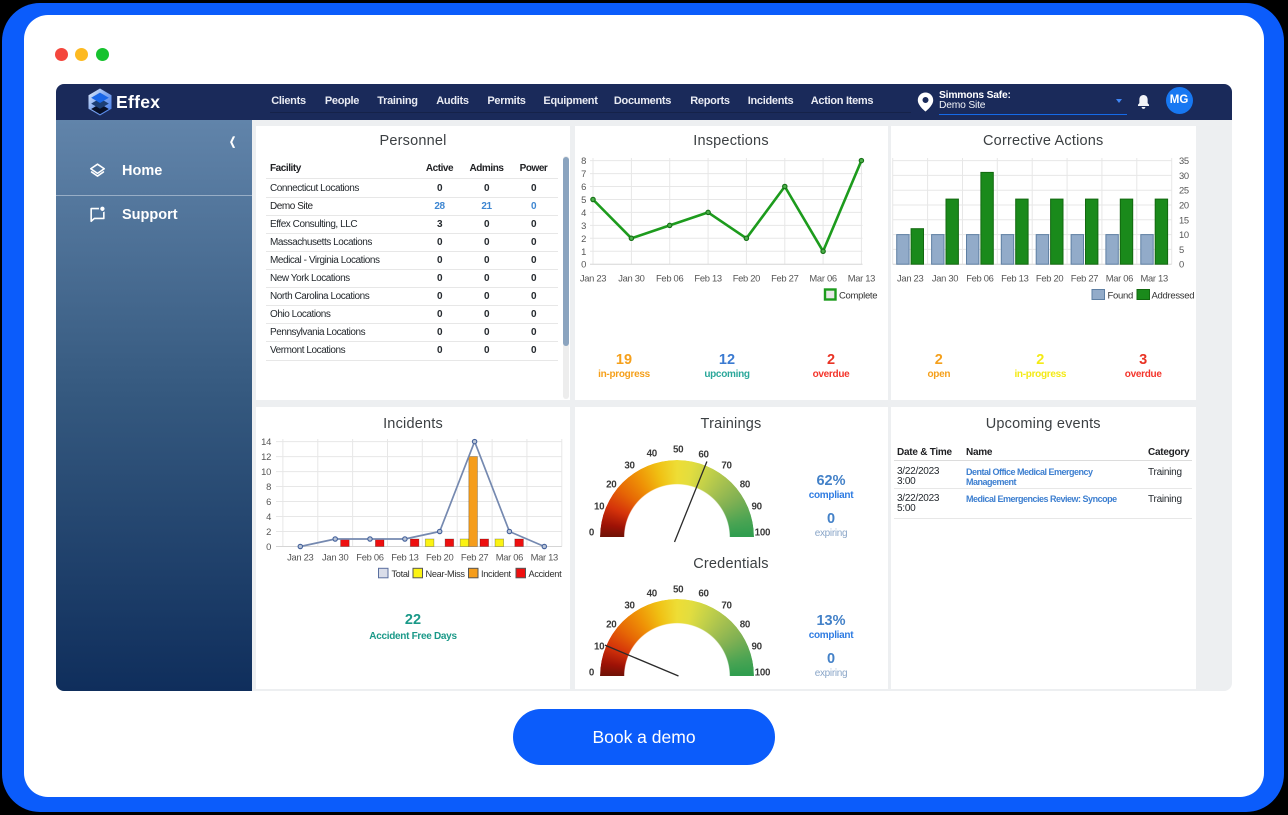 This screenshot has width=1288, height=815. I want to click on svg-text: 30, so click(1184, 175).